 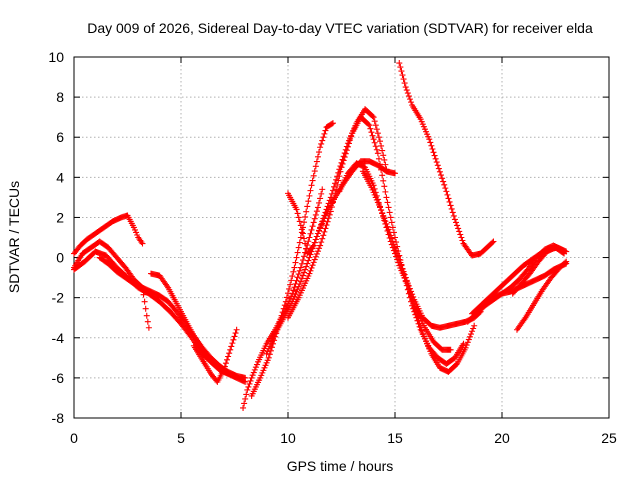 I want to click on y-tick-label: -8, so click(x=58, y=418).